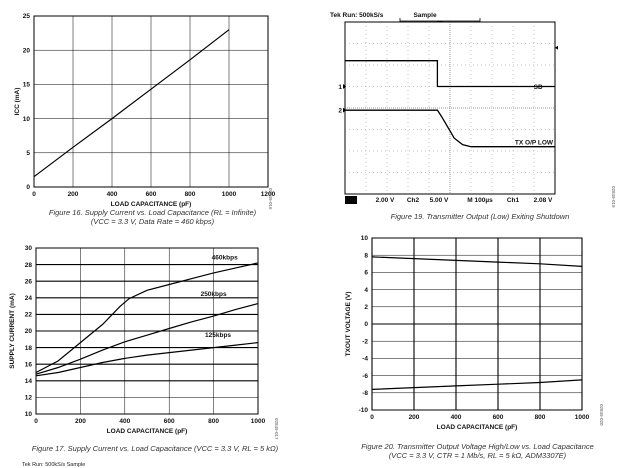 The height and width of the screenshot is (468, 620). What do you see at coordinates (365, 393) in the screenshot?
I see `y-tick-label: -8` at bounding box center [365, 393].